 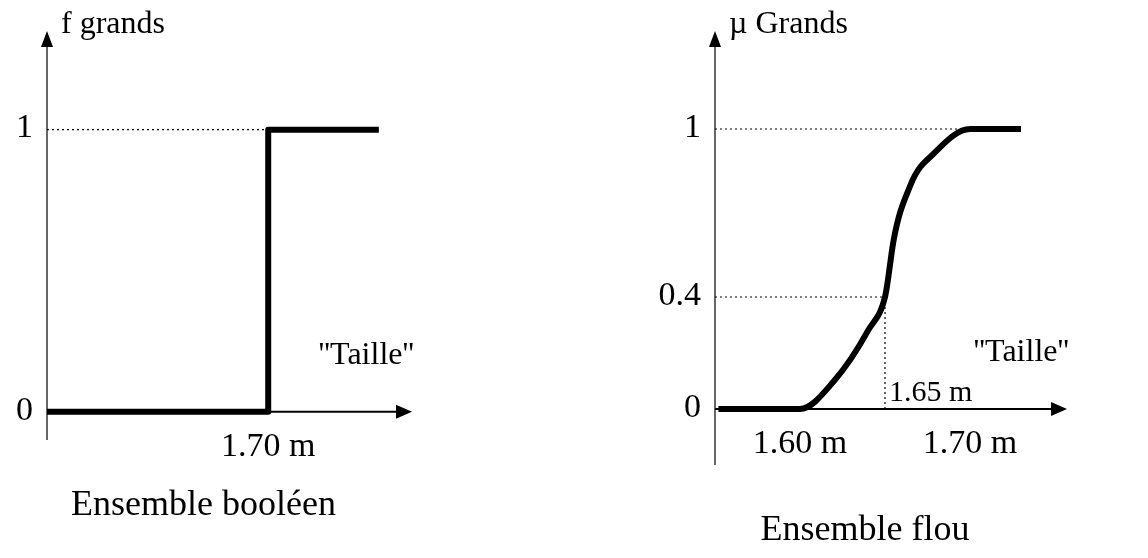 I want to click on y-axis-title: µ Grands, so click(x=788, y=22).